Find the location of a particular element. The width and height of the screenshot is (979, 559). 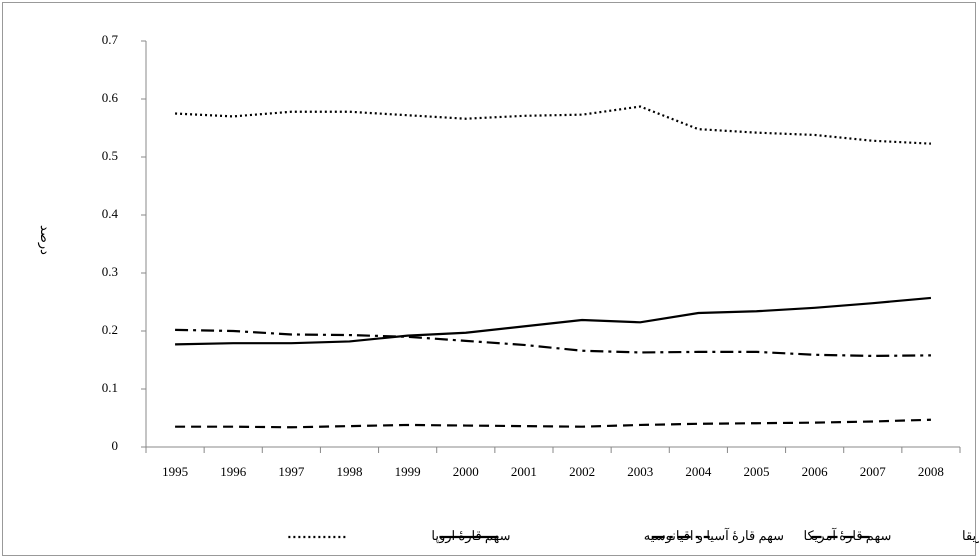

x-tick-label: 1997 is located at coordinates (291, 471).